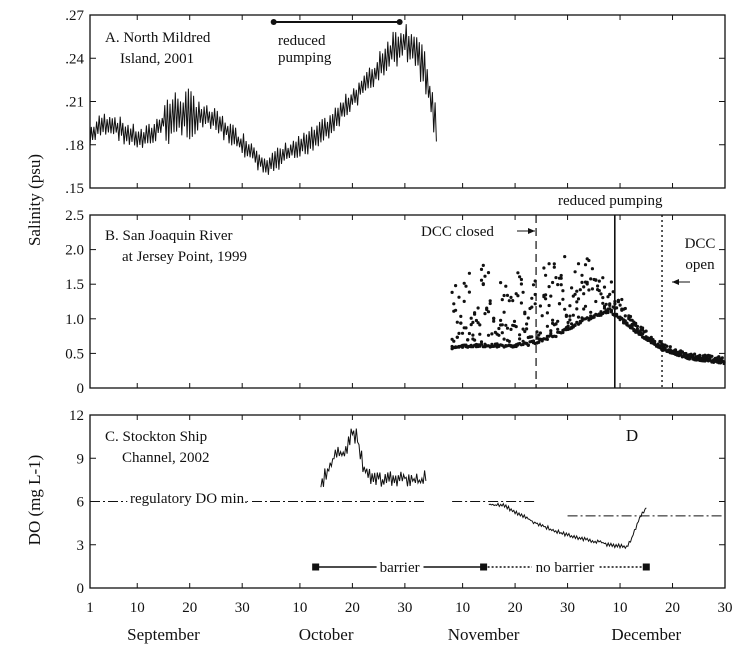  What do you see at coordinates (74, 103) in the screenshot?
I see `y-tick-label: .21` at bounding box center [74, 103].